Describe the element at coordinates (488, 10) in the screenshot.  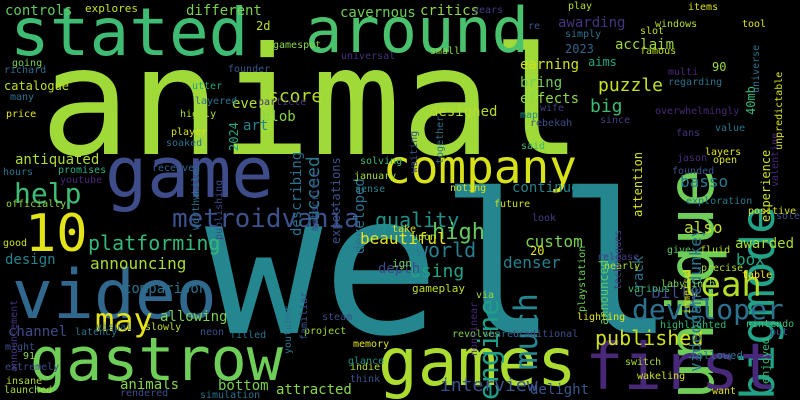
I see `word-years: years` at that location.